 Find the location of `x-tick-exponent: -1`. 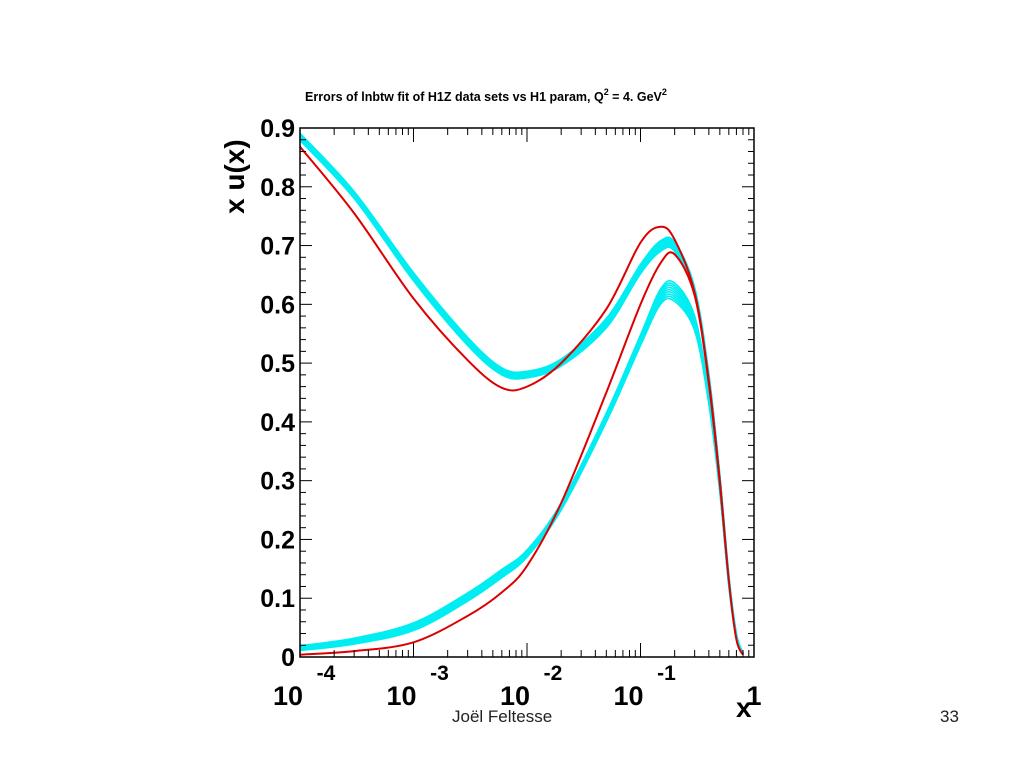

x-tick-exponent: -1 is located at coordinates (666, 673).